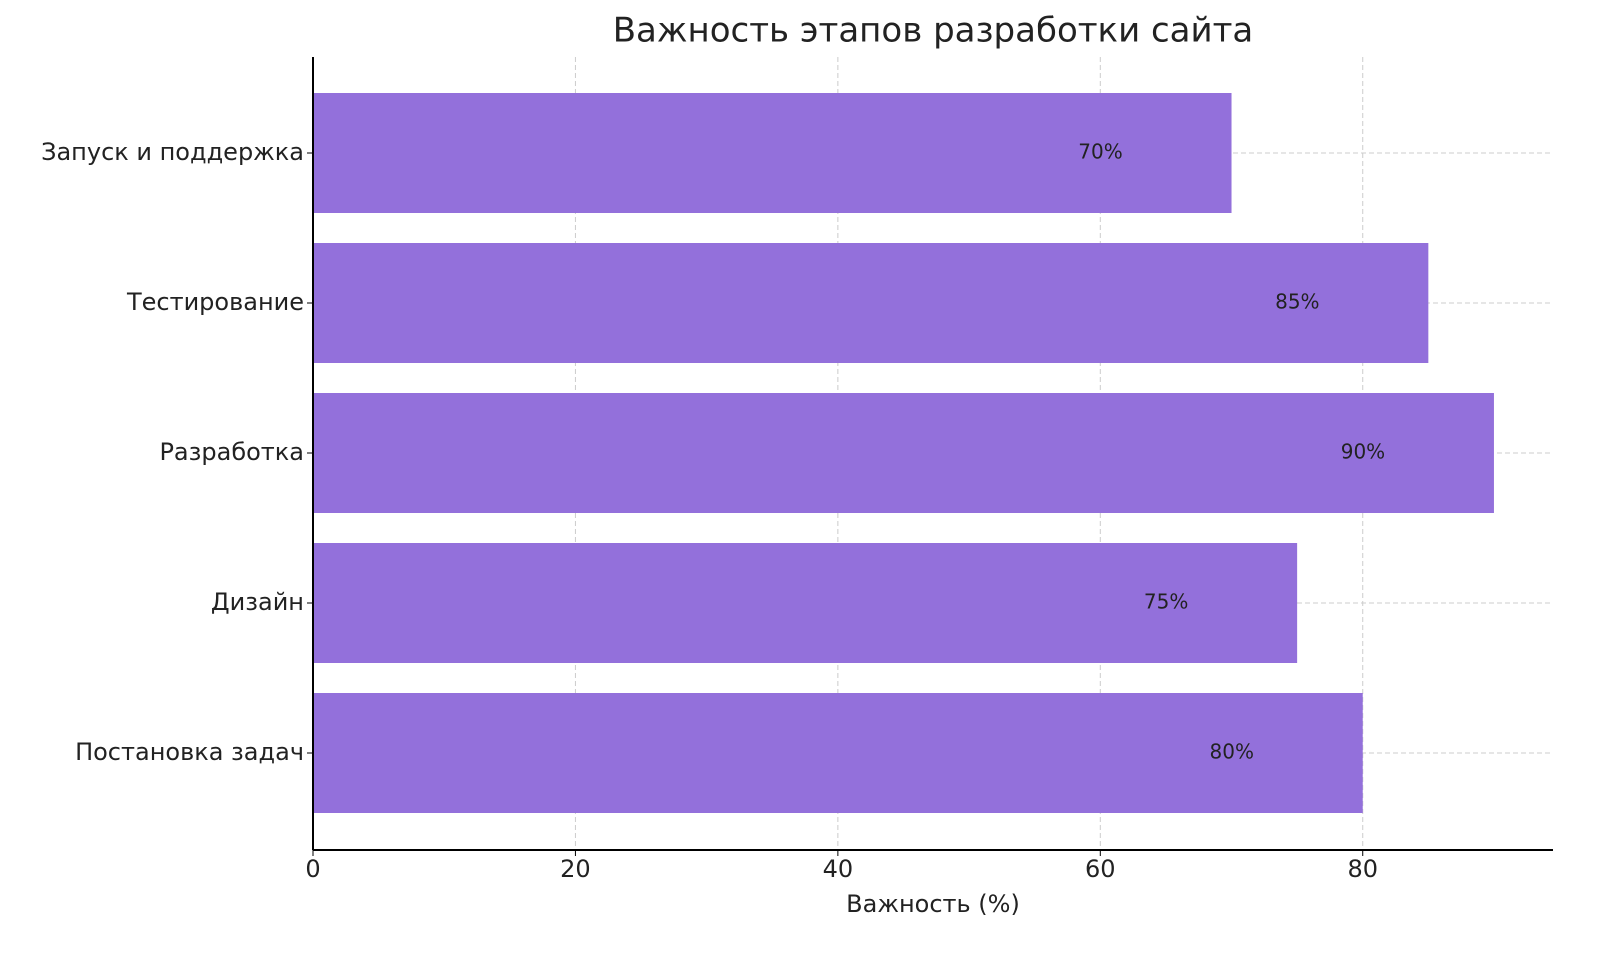 This screenshot has height=954, width=1600. I want to click on value-label: 85%, so click(1297, 302).